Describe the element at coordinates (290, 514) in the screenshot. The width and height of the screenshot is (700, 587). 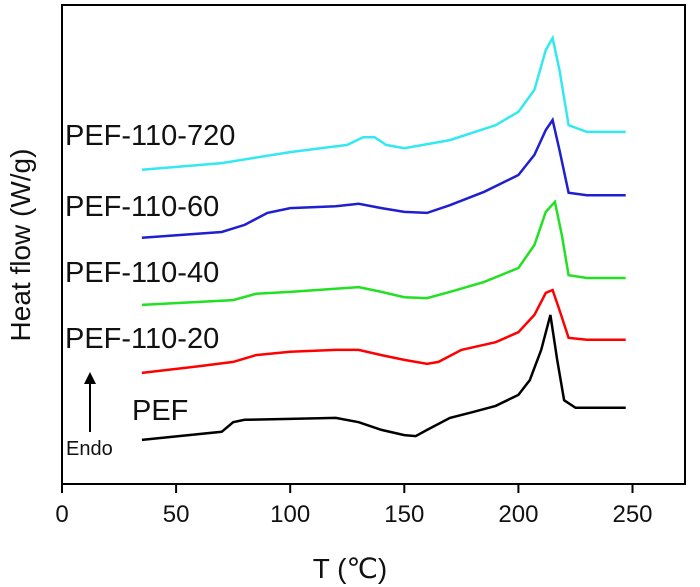
I see `x-tick-label: 100` at that location.